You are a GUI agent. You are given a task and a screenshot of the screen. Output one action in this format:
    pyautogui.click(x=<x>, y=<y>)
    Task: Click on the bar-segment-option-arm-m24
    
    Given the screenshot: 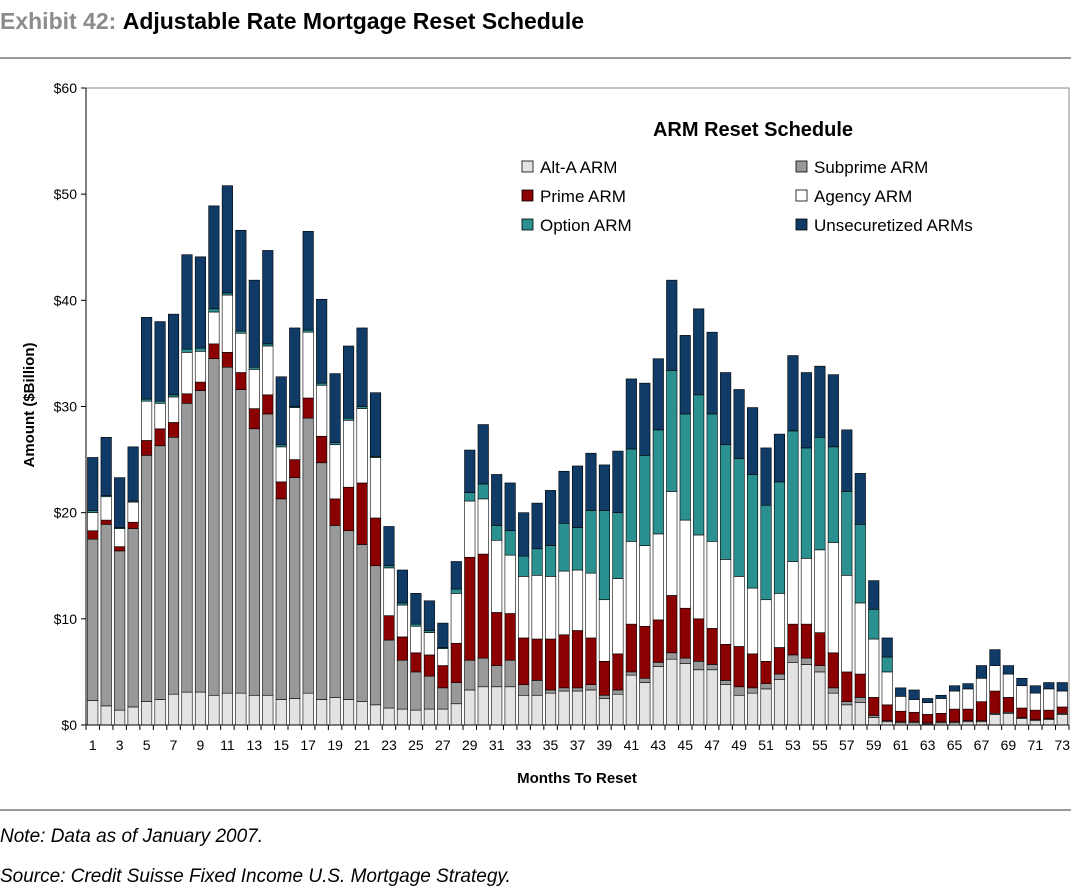 What is the action you would take?
    pyautogui.click(x=402, y=604)
    